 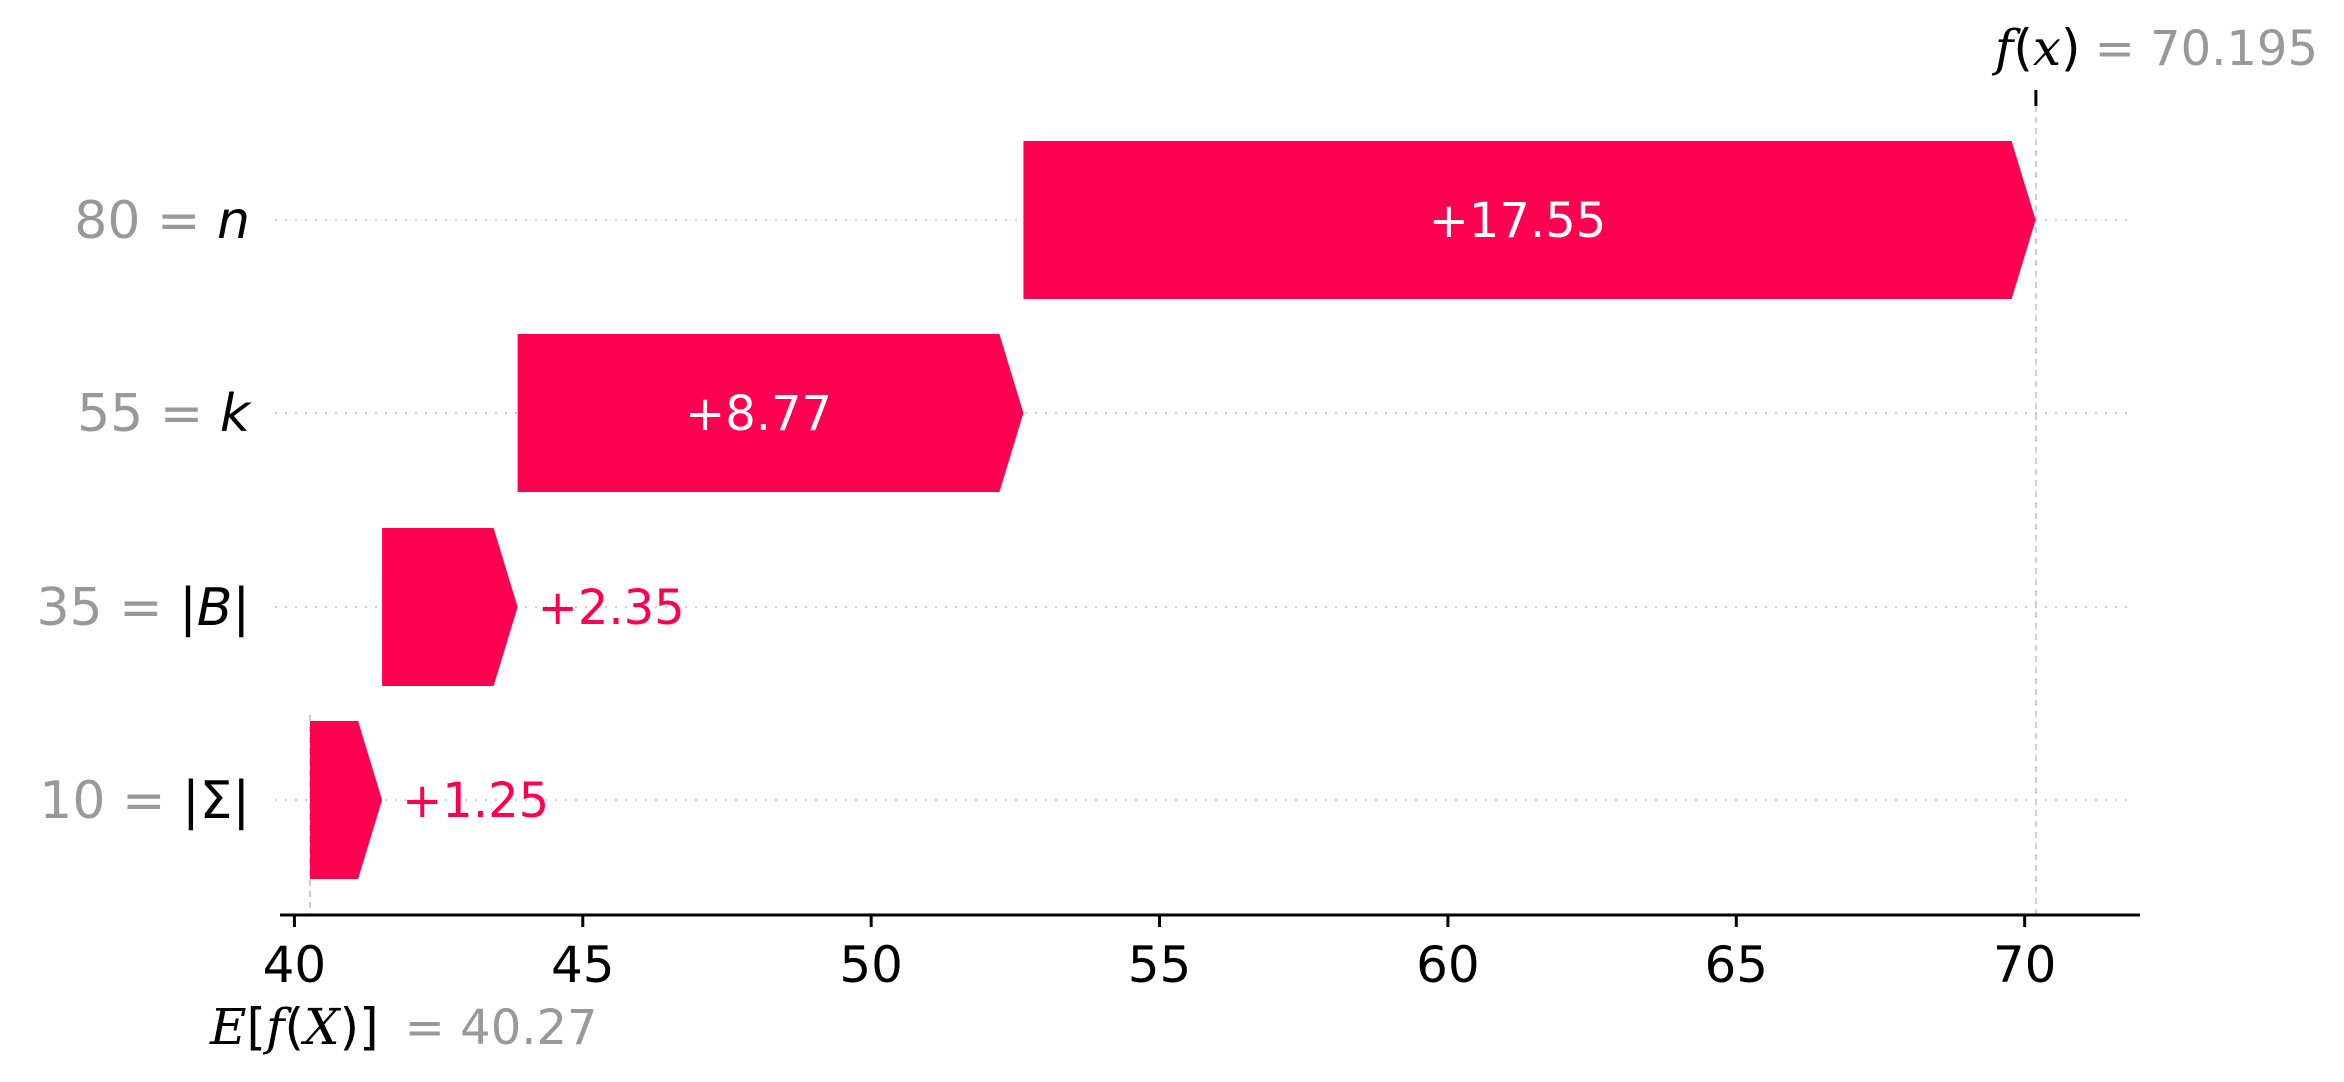 What do you see at coordinates (110, 801) in the screenshot?
I see `feature-value: 10 =` at bounding box center [110, 801].